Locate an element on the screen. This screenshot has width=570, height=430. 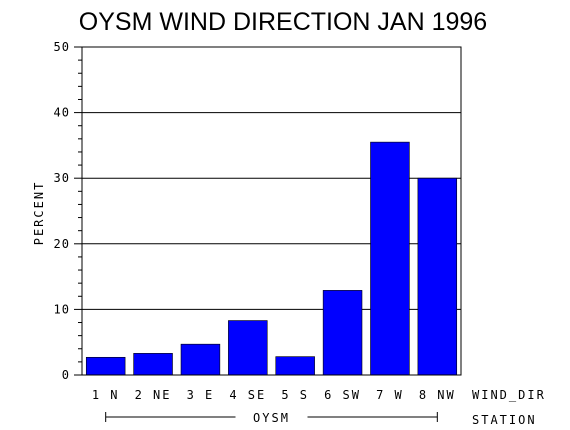
x-tick-label: 7 W is located at coordinates (390, 395).